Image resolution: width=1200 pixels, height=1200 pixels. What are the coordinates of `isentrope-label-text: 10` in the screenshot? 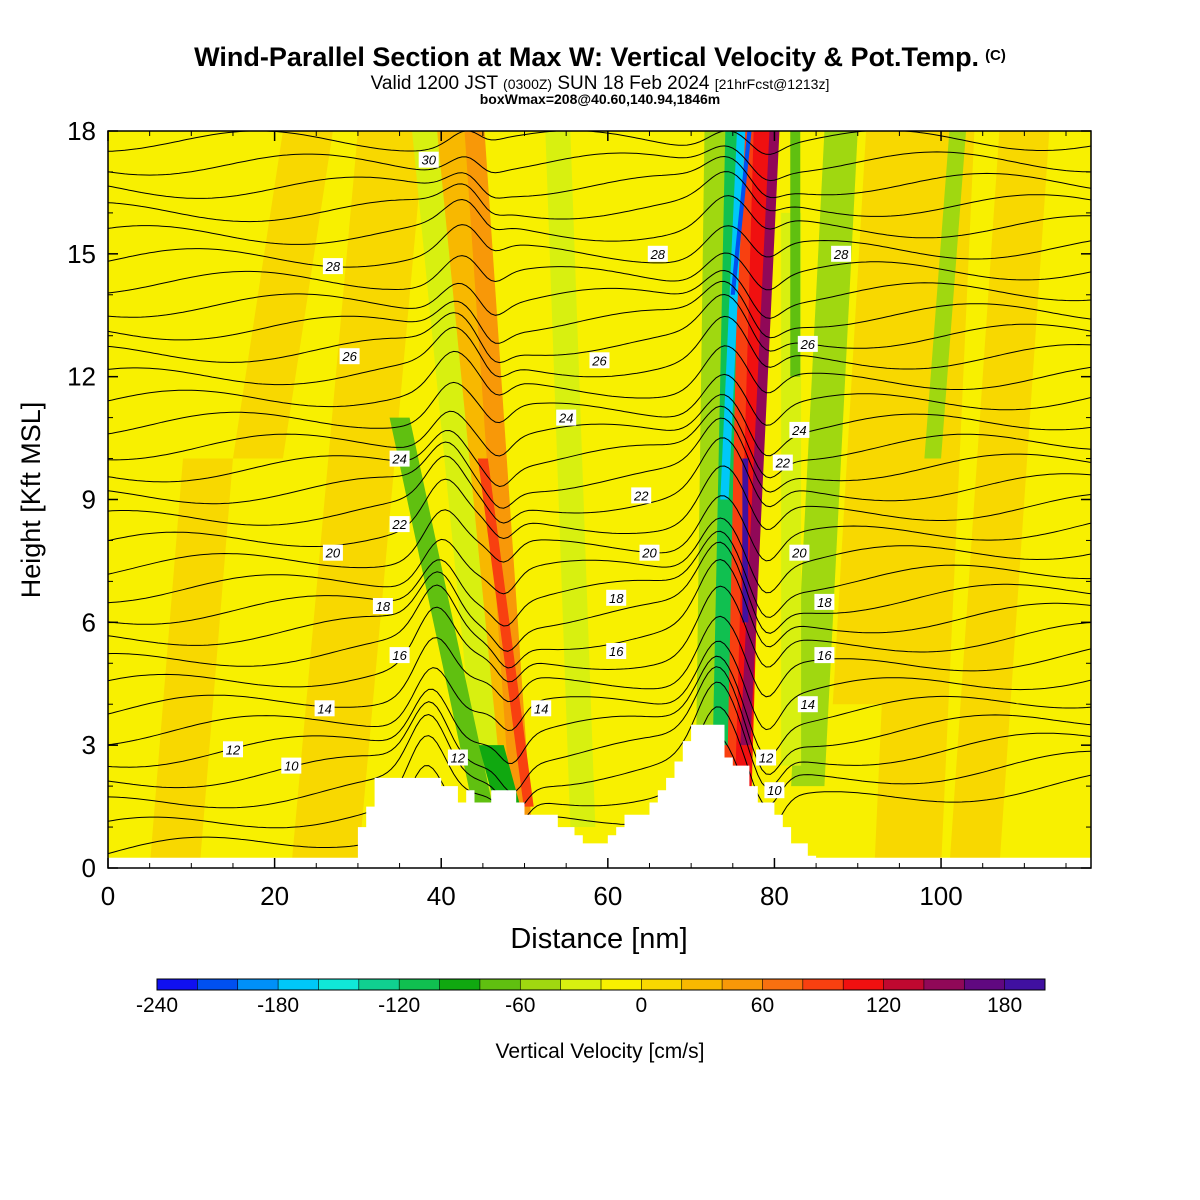 It's located at (291, 766).